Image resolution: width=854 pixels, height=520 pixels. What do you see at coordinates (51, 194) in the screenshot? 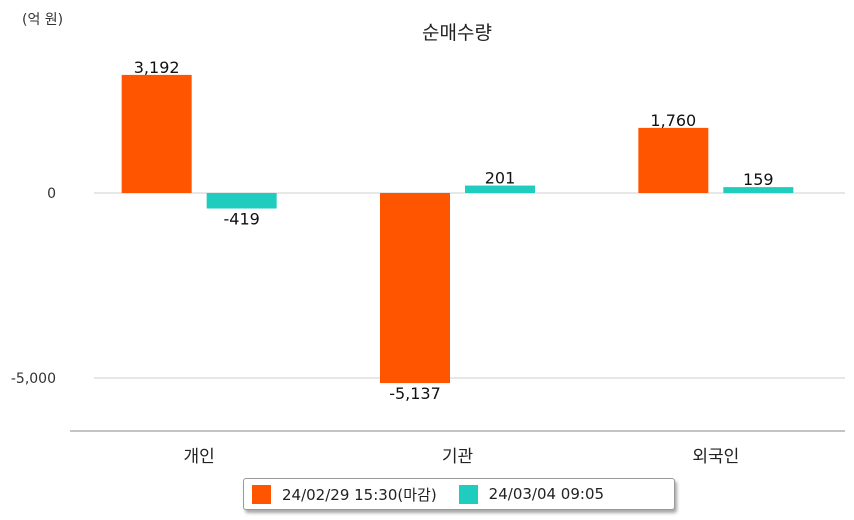
I see `y-tick-label: 0` at bounding box center [51, 194].